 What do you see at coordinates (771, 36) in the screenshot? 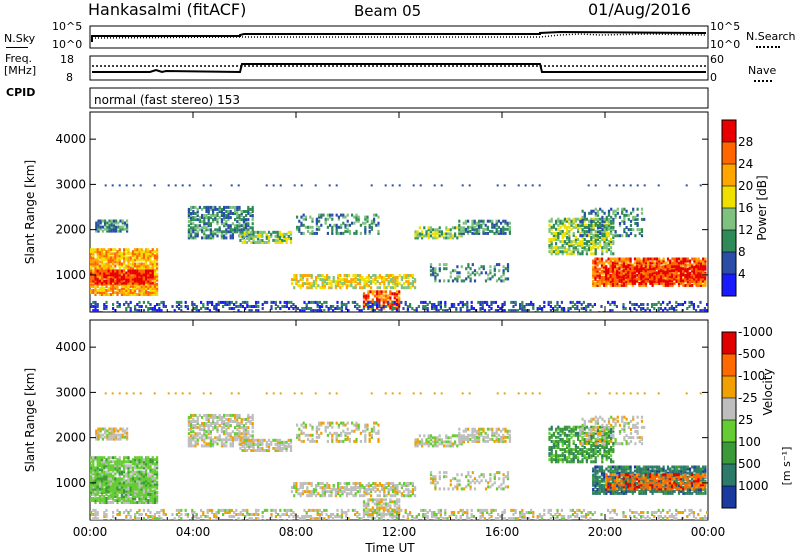
I see `nsearch-label: N.Search` at bounding box center [771, 36].